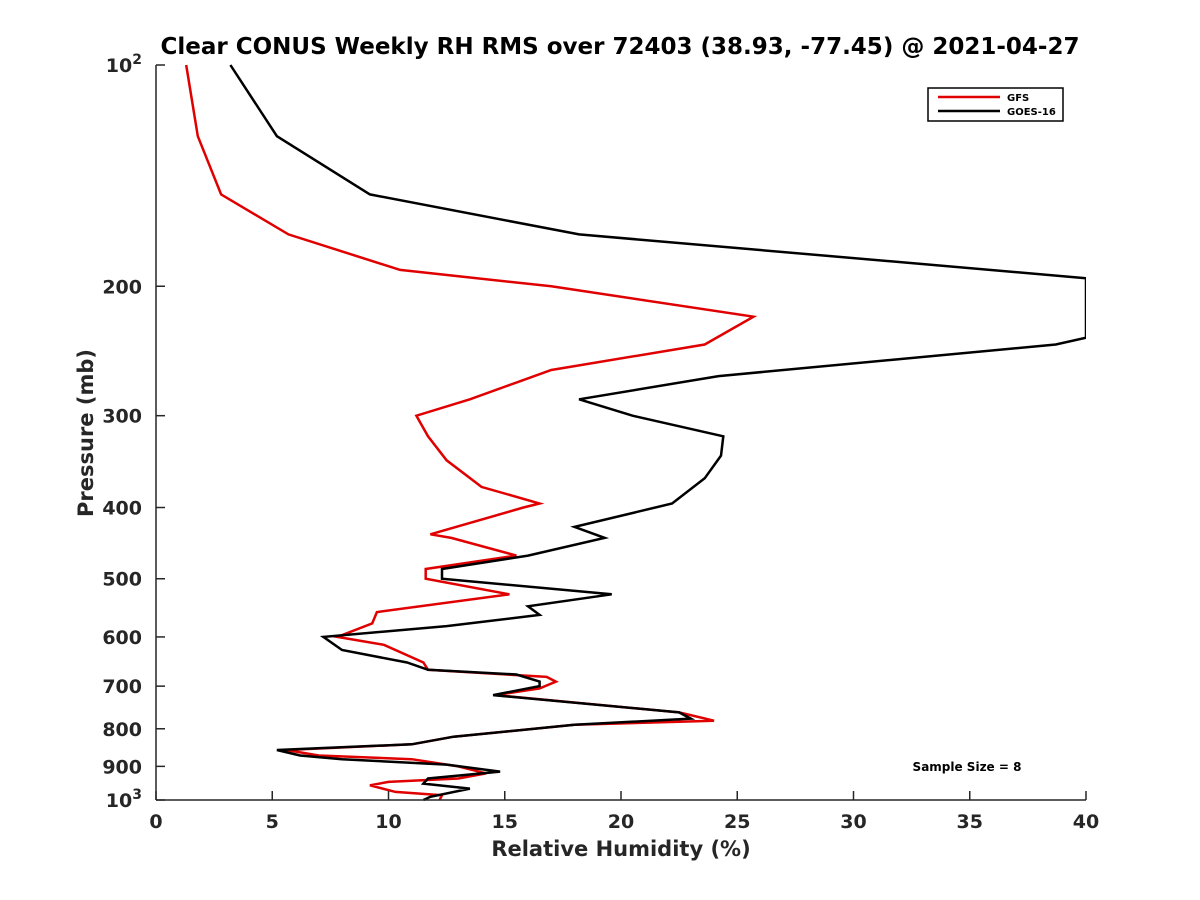 The image size is (1200, 900). What do you see at coordinates (122, 767) in the screenshot?
I see `y-tick-label: 900` at bounding box center [122, 767].